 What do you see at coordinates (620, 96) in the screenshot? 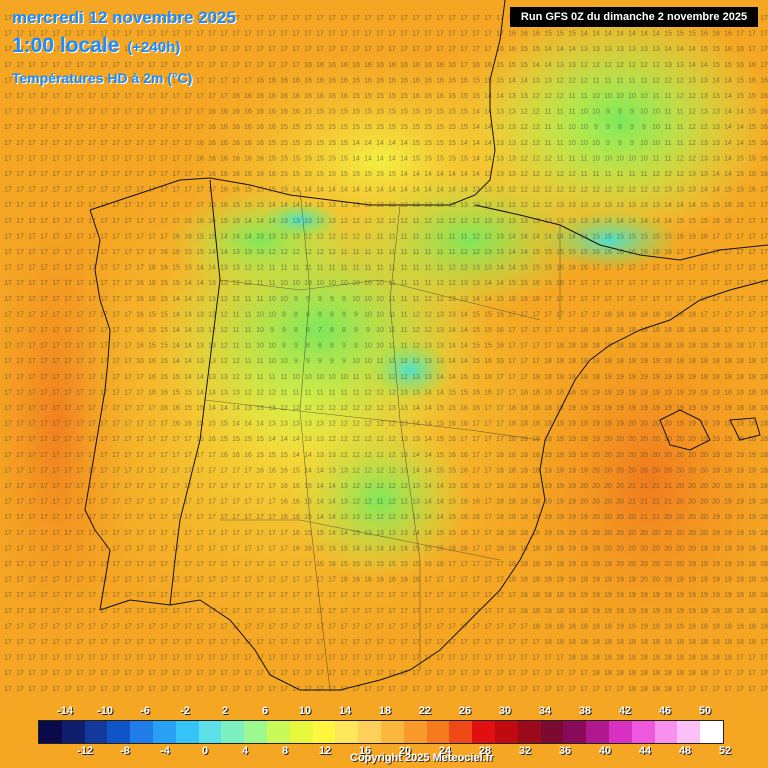
I see `grid-value: 10` at bounding box center [620, 96].